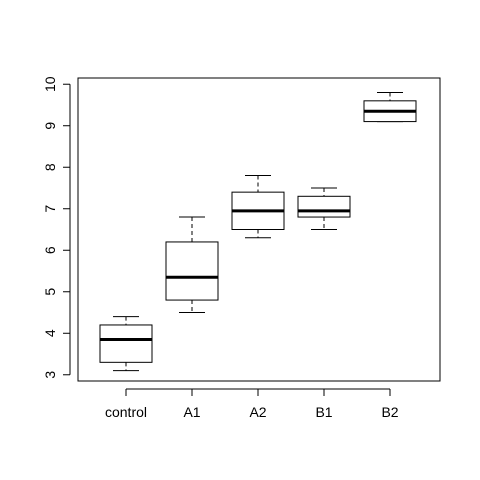 This screenshot has width=480, height=480. Describe the element at coordinates (50, 333) in the screenshot. I see `y-tick-label: 4` at that location.